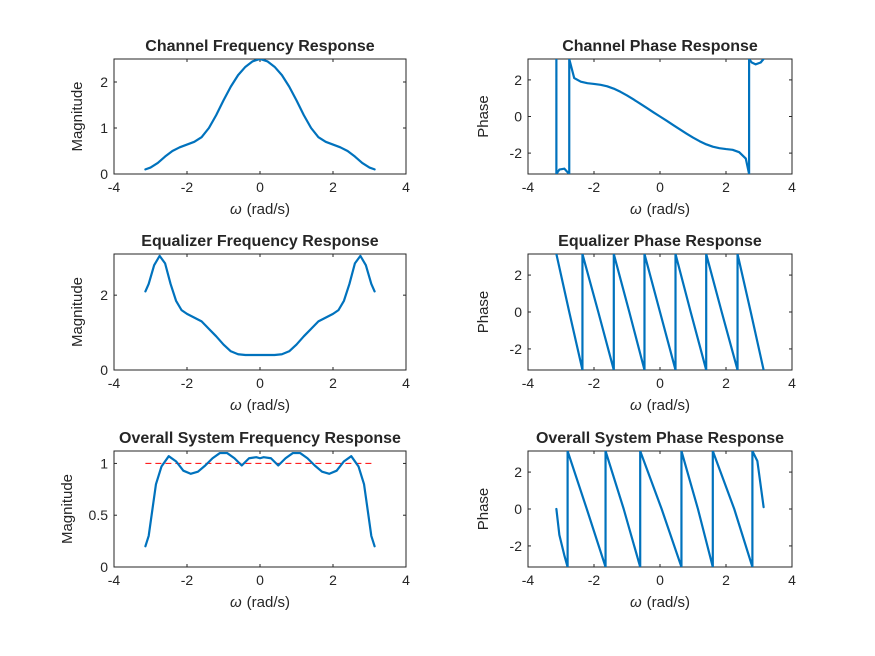 The height and width of the screenshot is (656, 875). What do you see at coordinates (260, 241) in the screenshot?
I see `chart-title: Equalizer Frequency Response` at bounding box center [260, 241].